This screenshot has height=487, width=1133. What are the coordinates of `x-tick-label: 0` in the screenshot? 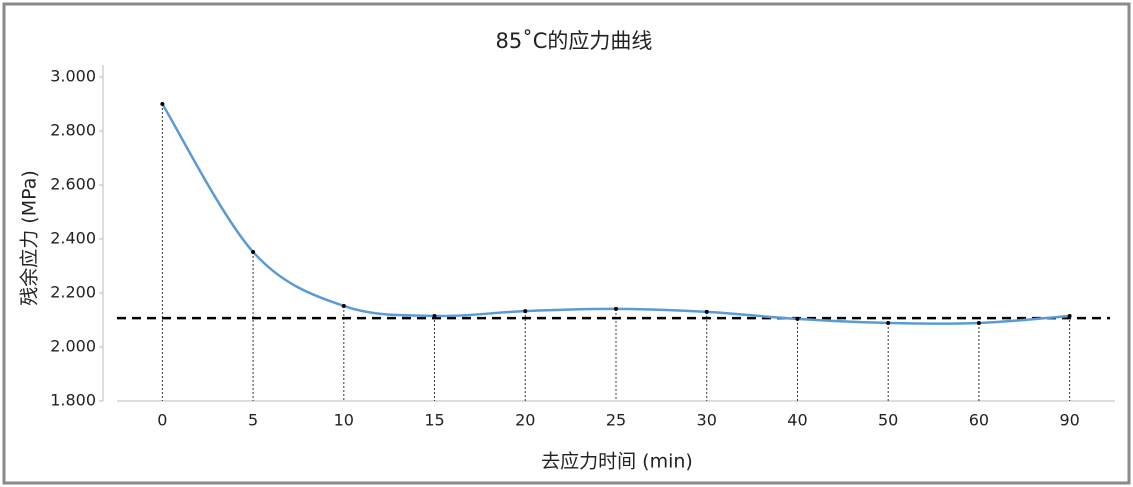 It's located at (162, 420).